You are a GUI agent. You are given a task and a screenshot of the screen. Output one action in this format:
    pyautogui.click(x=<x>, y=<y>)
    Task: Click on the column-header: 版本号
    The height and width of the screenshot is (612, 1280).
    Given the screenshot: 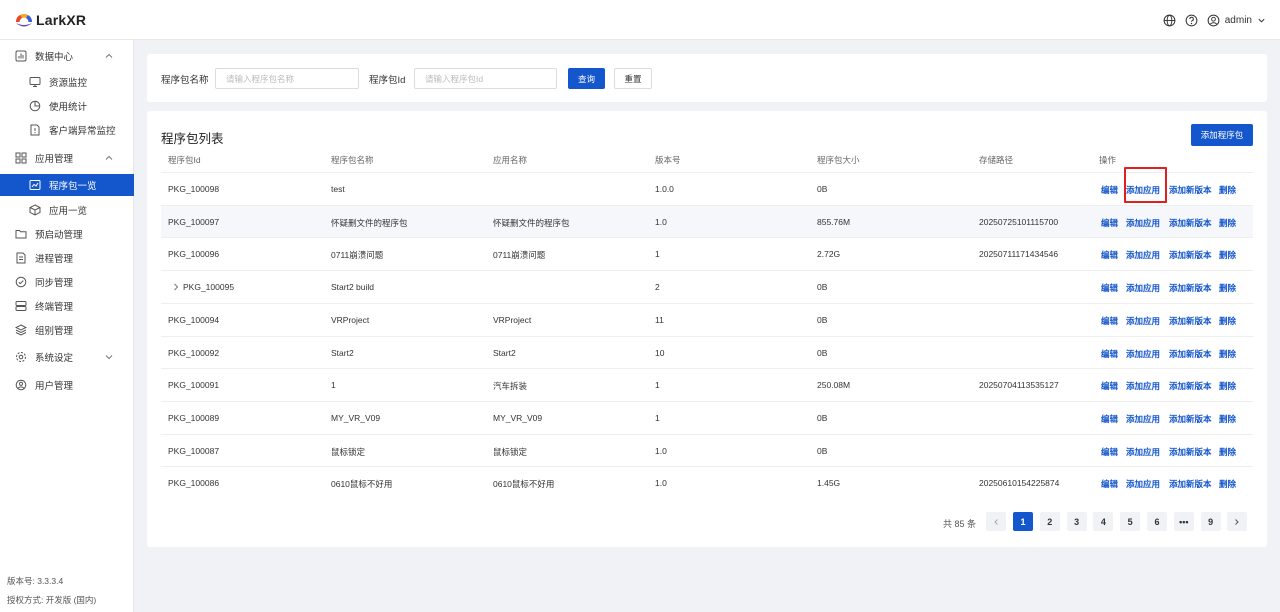 What is the action you would take?
    pyautogui.click(x=668, y=160)
    